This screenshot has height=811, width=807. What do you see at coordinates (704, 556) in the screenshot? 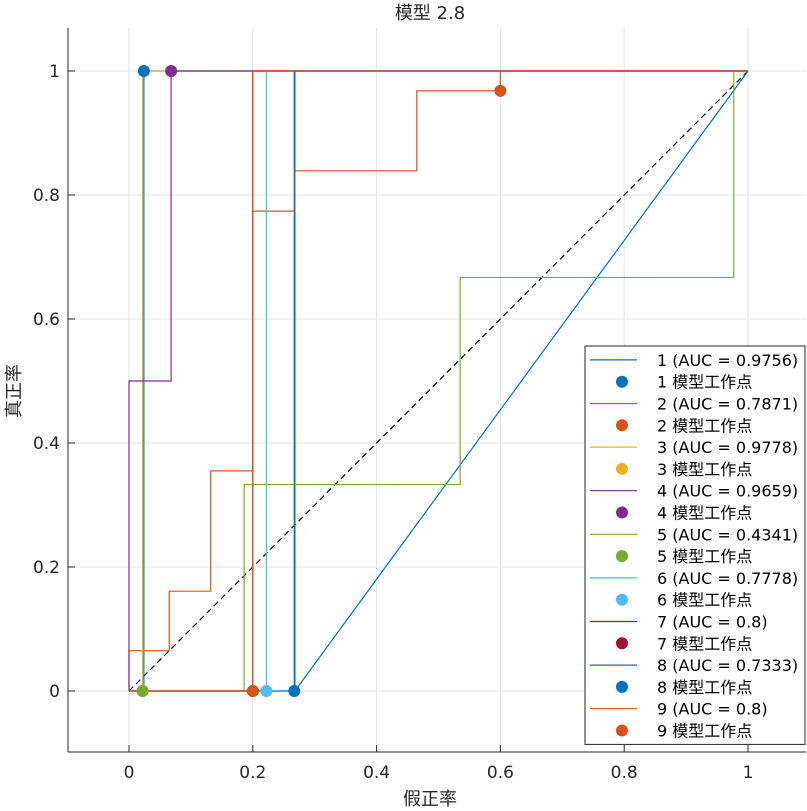
I see `legend-entry-point-5: 5 模型工作点` at bounding box center [704, 556].